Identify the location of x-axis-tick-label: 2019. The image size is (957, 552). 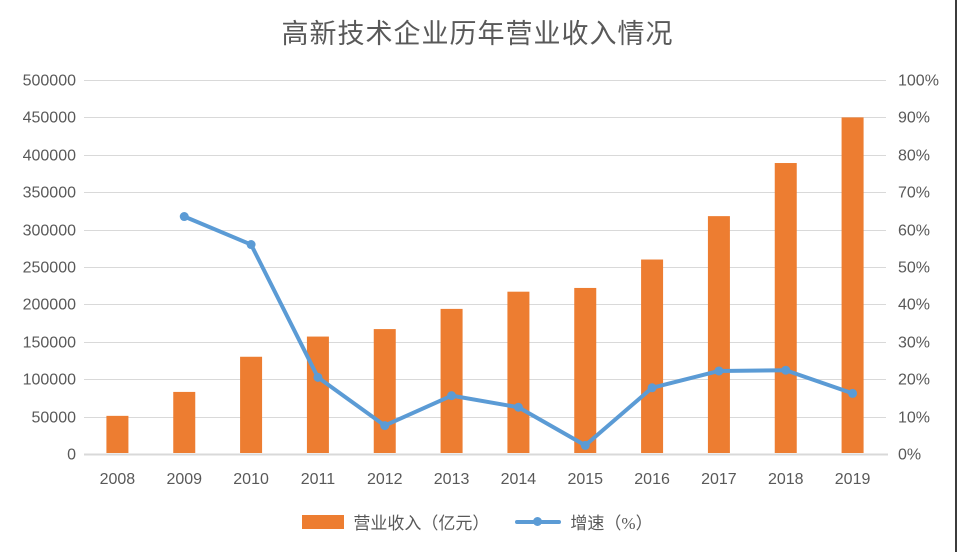
(853, 479).